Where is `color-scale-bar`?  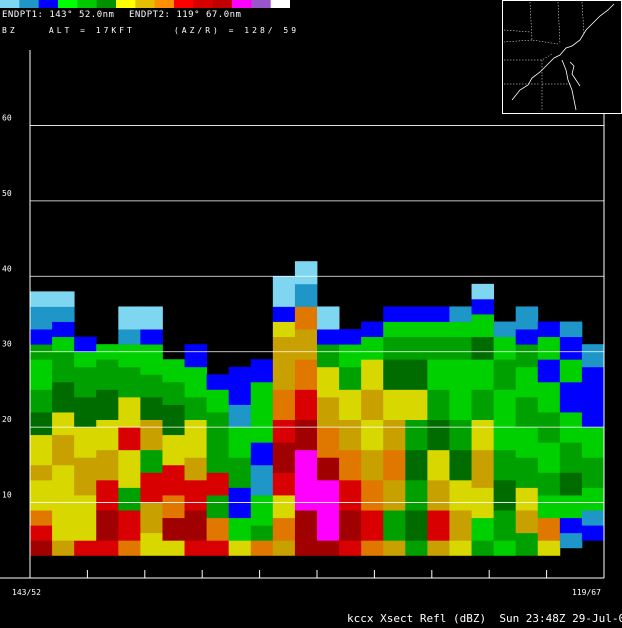
color-scale-bar is located at coordinates (145, 4).